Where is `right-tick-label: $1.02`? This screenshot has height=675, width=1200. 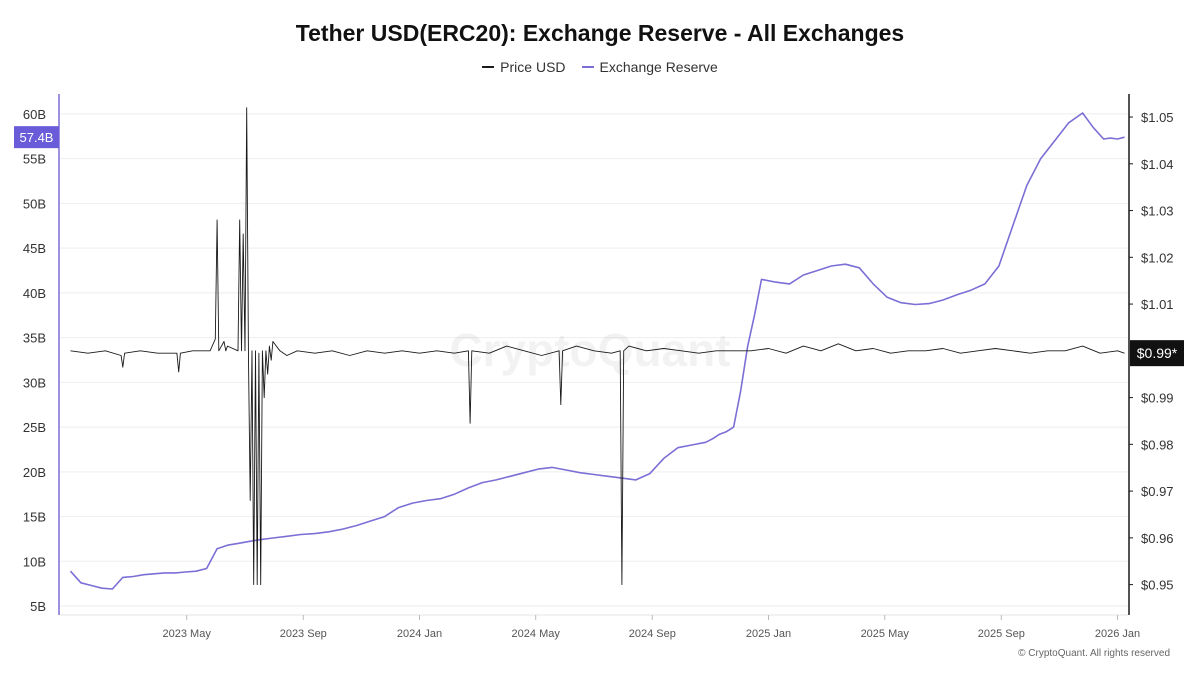
right-tick-label: $1.02 is located at coordinates (1157, 257).